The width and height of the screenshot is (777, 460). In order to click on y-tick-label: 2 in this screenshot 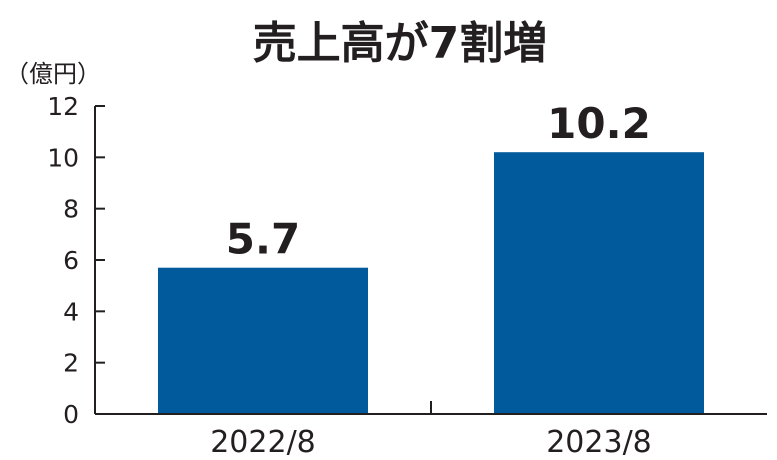, I will do `click(71, 363)`.